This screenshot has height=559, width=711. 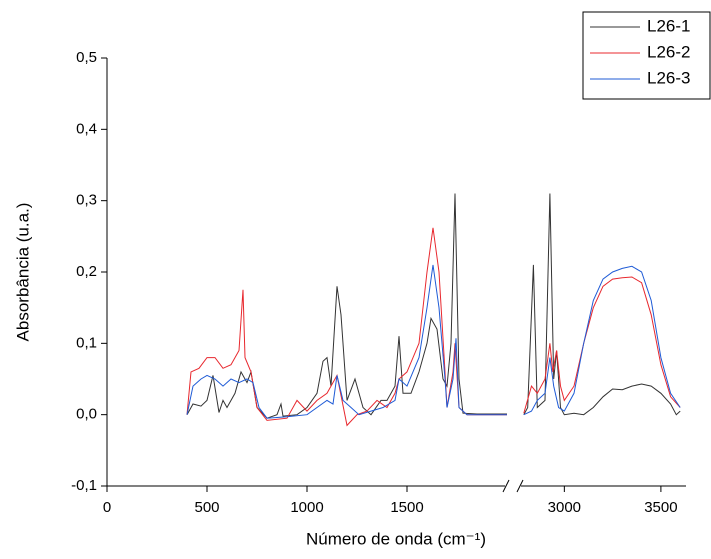 What do you see at coordinates (396, 538) in the screenshot?
I see `x-axis-label: Número de onda (cm⁻¹)` at bounding box center [396, 538].